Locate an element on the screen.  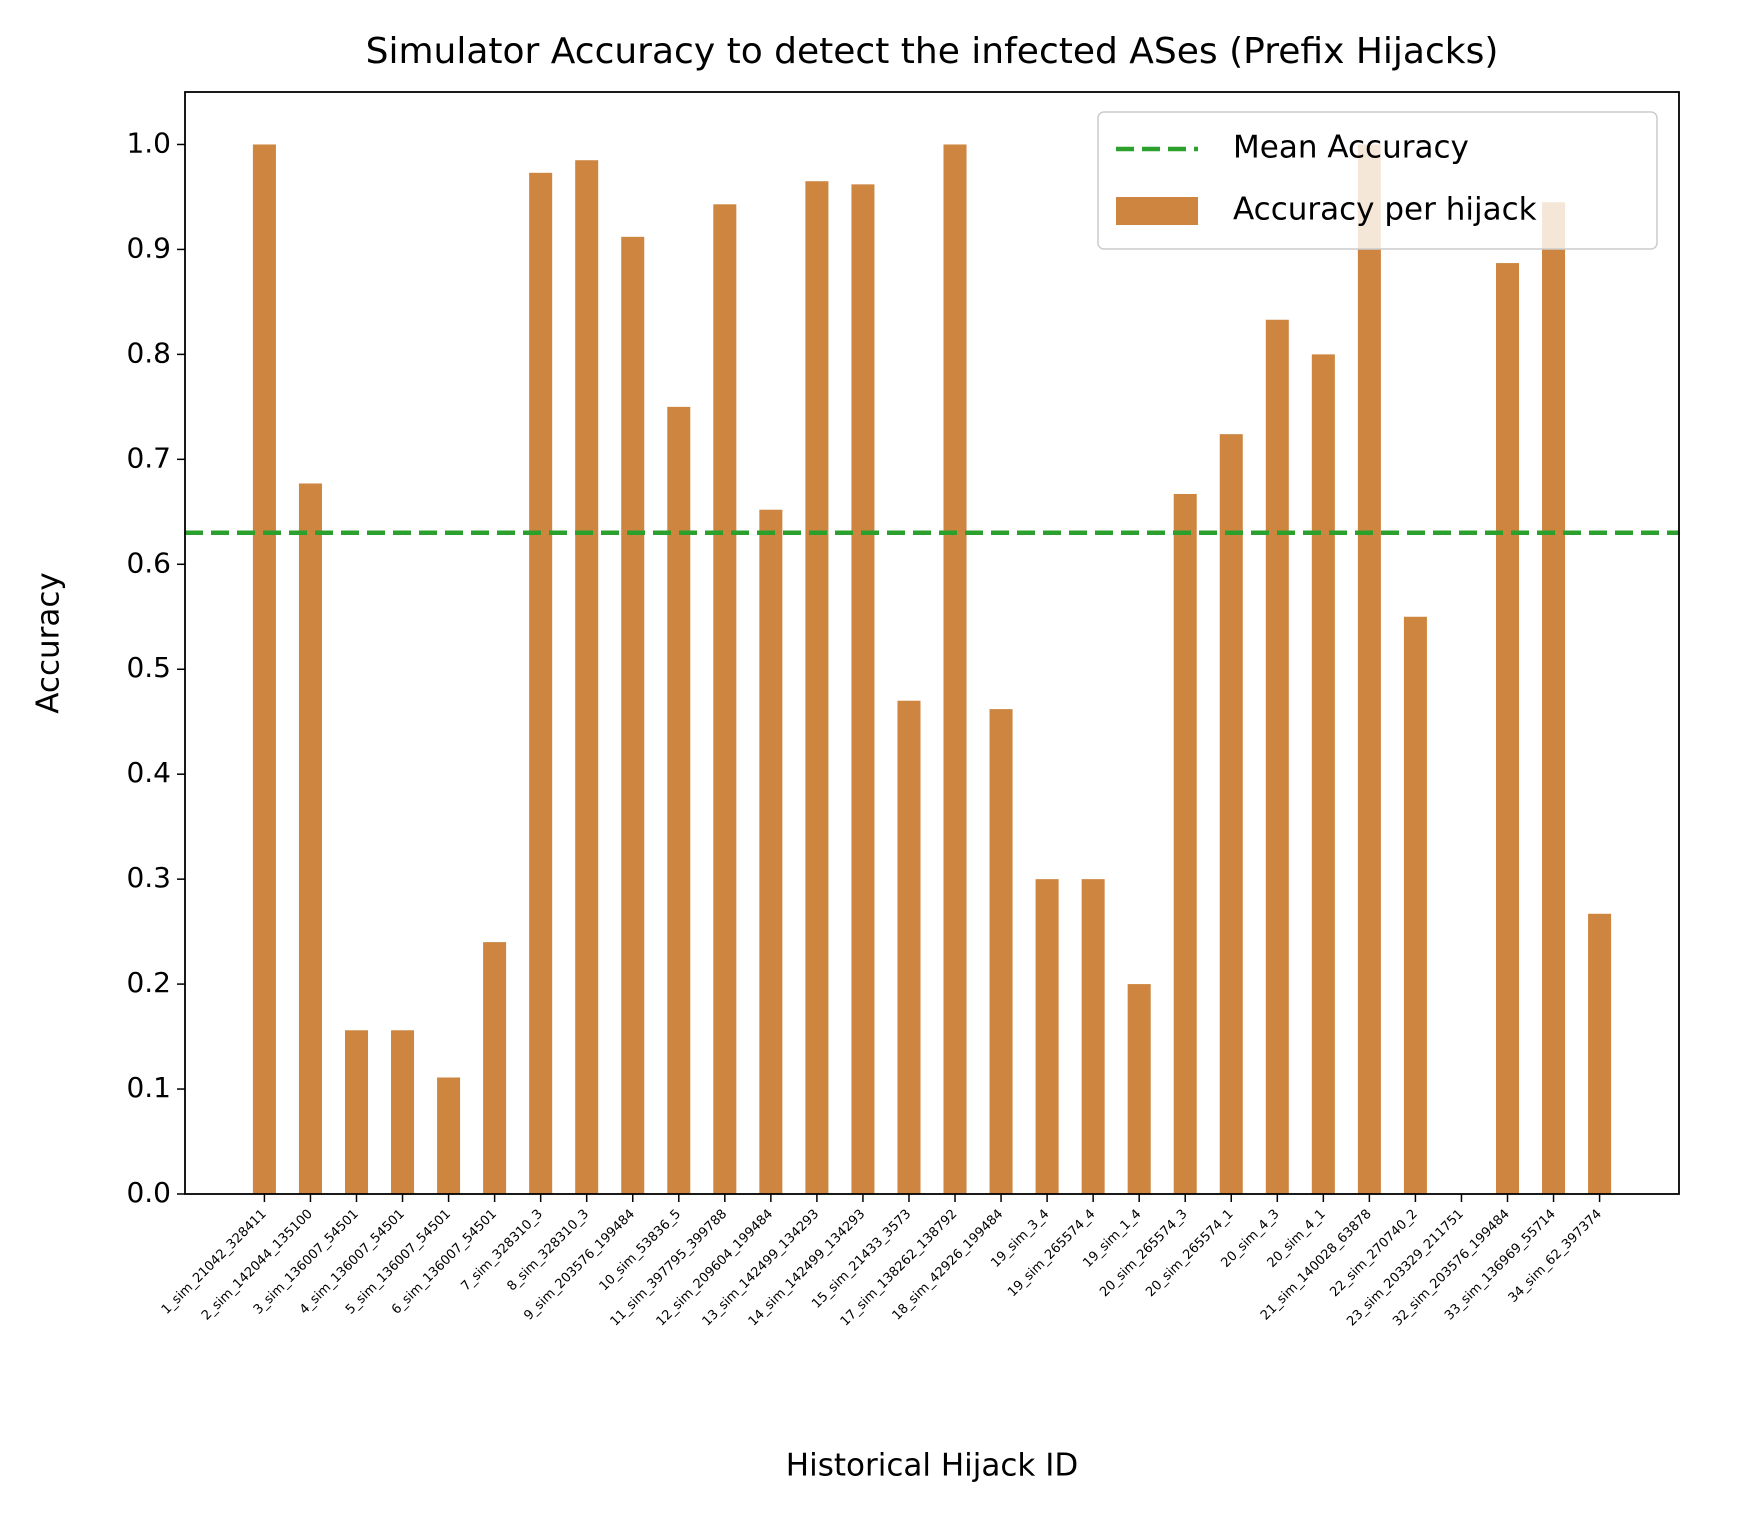
x-tick-label: 10_sim_53836_5 is located at coordinates (640, 1250).